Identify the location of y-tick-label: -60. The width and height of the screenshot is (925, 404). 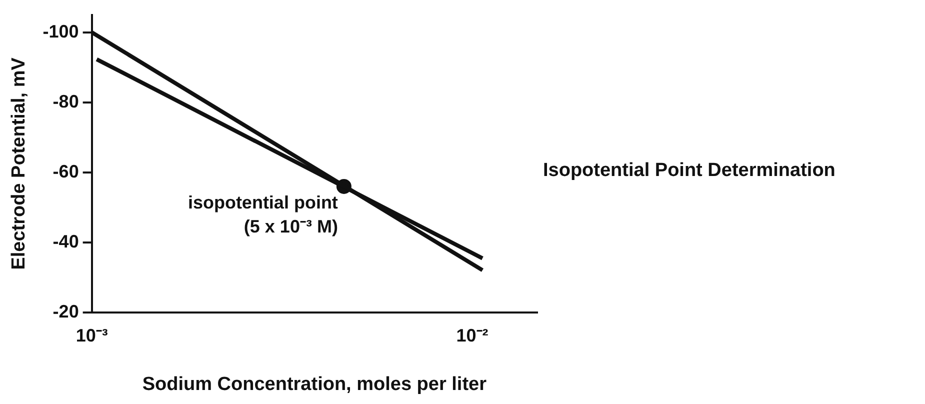
(65, 171).